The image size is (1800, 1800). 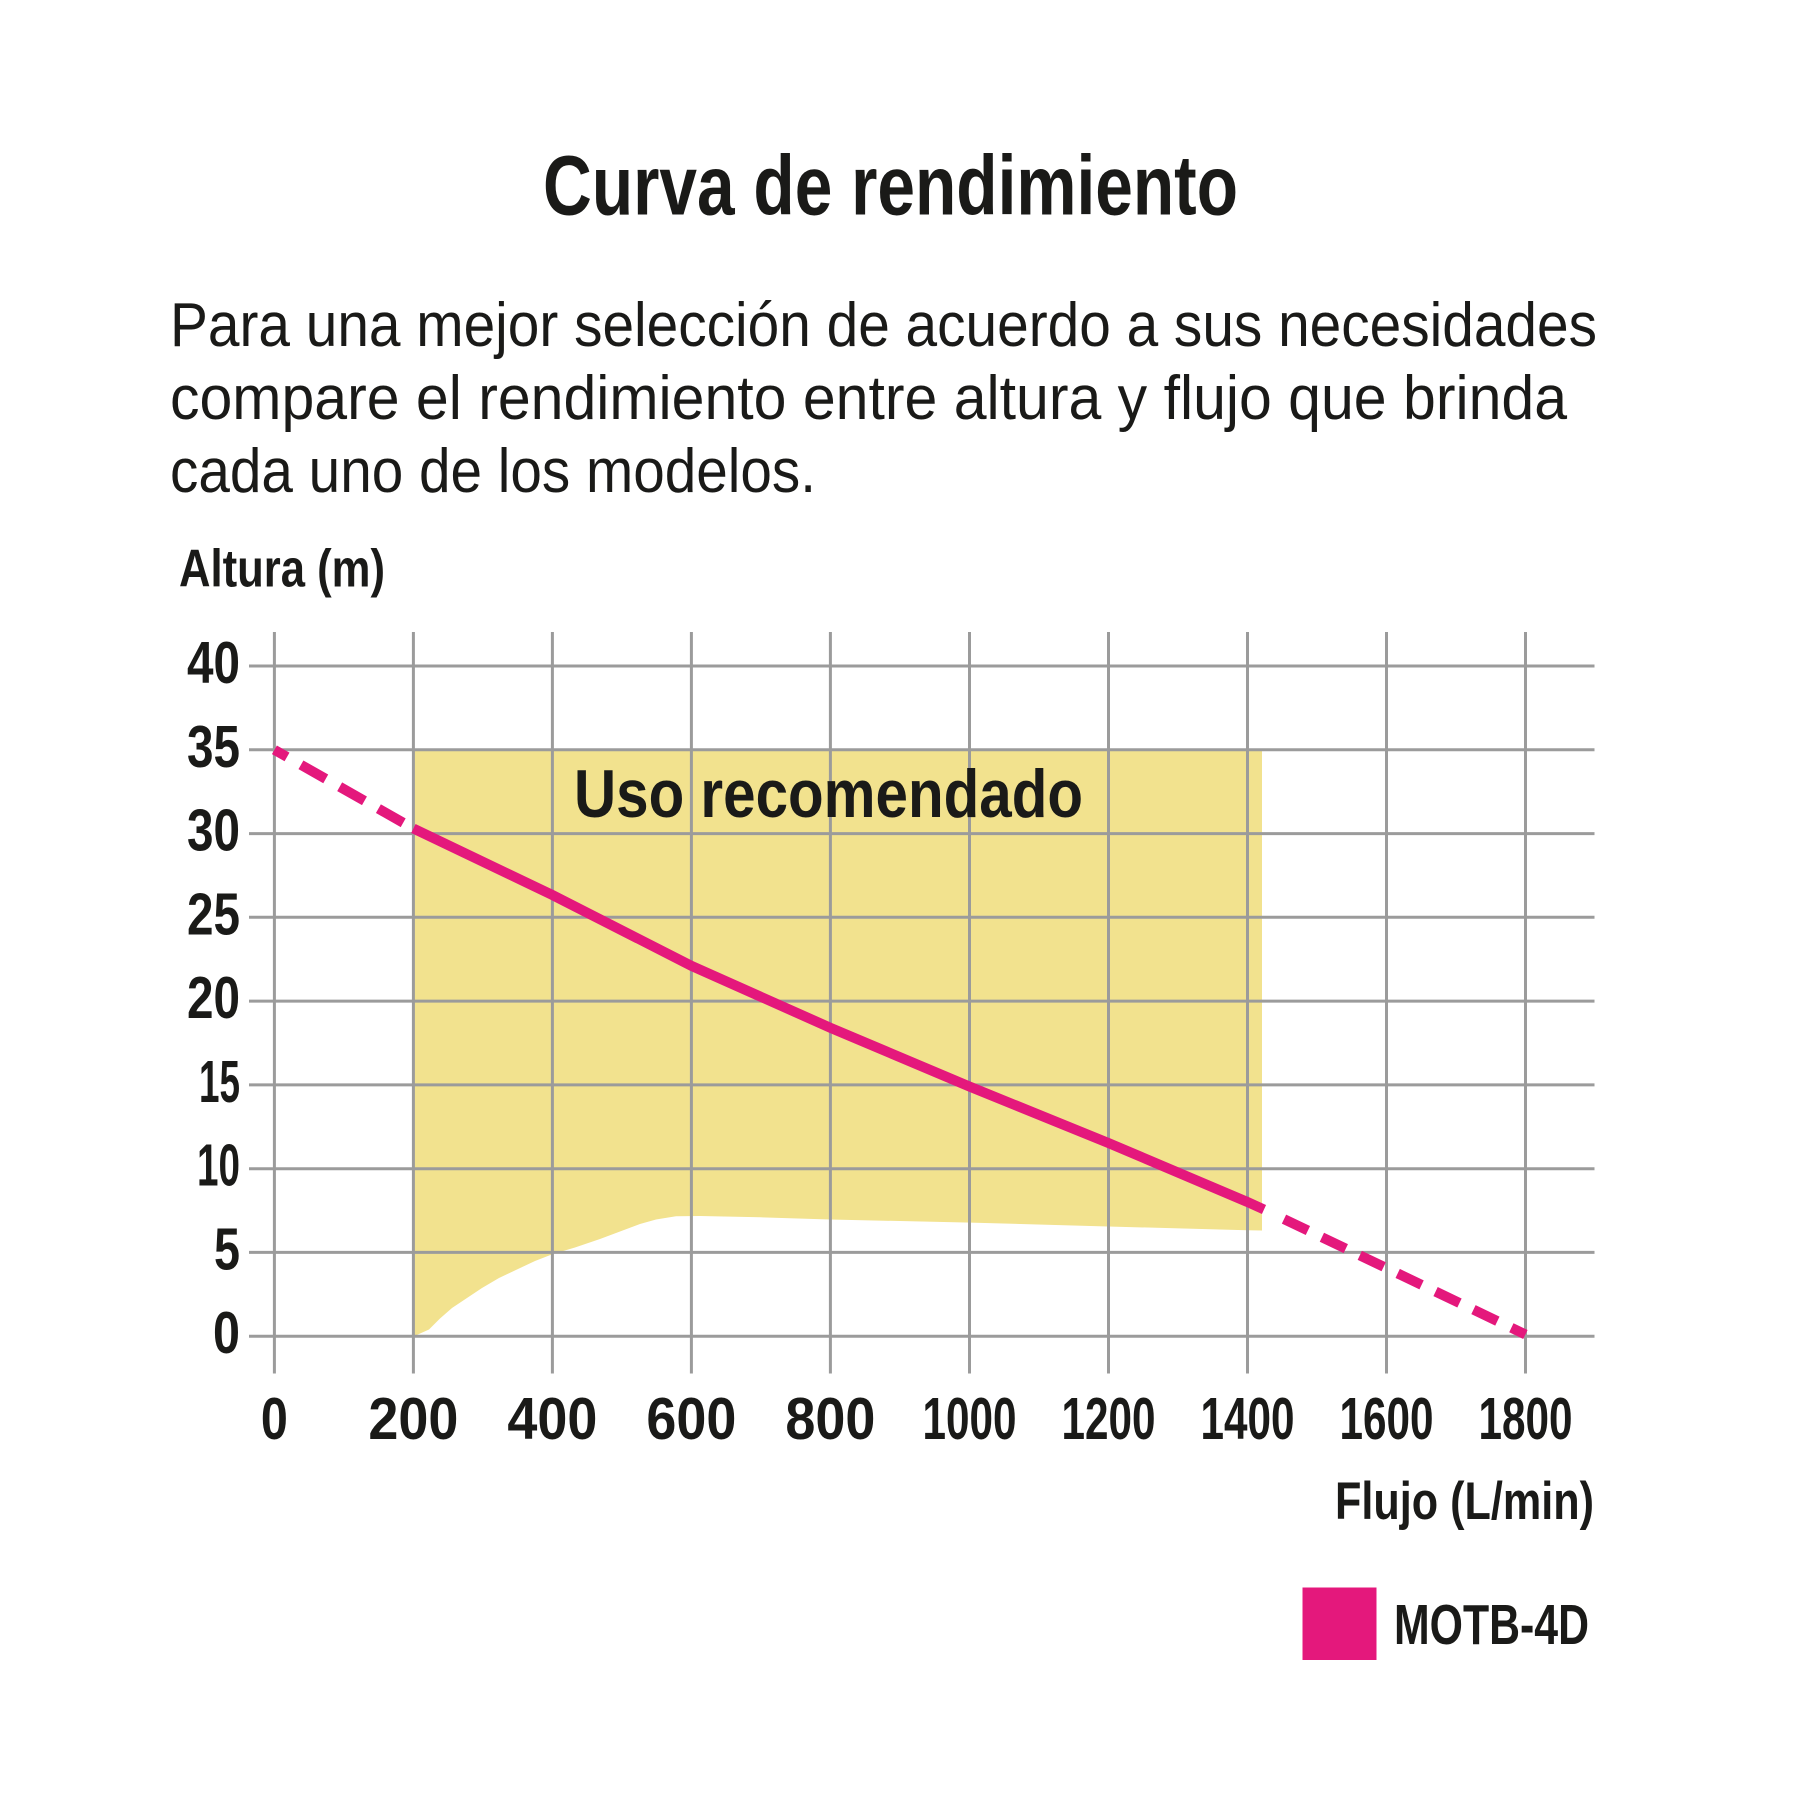 What do you see at coordinates (282, 569) in the screenshot?
I see `svg-text: Altura (m)` at bounding box center [282, 569].